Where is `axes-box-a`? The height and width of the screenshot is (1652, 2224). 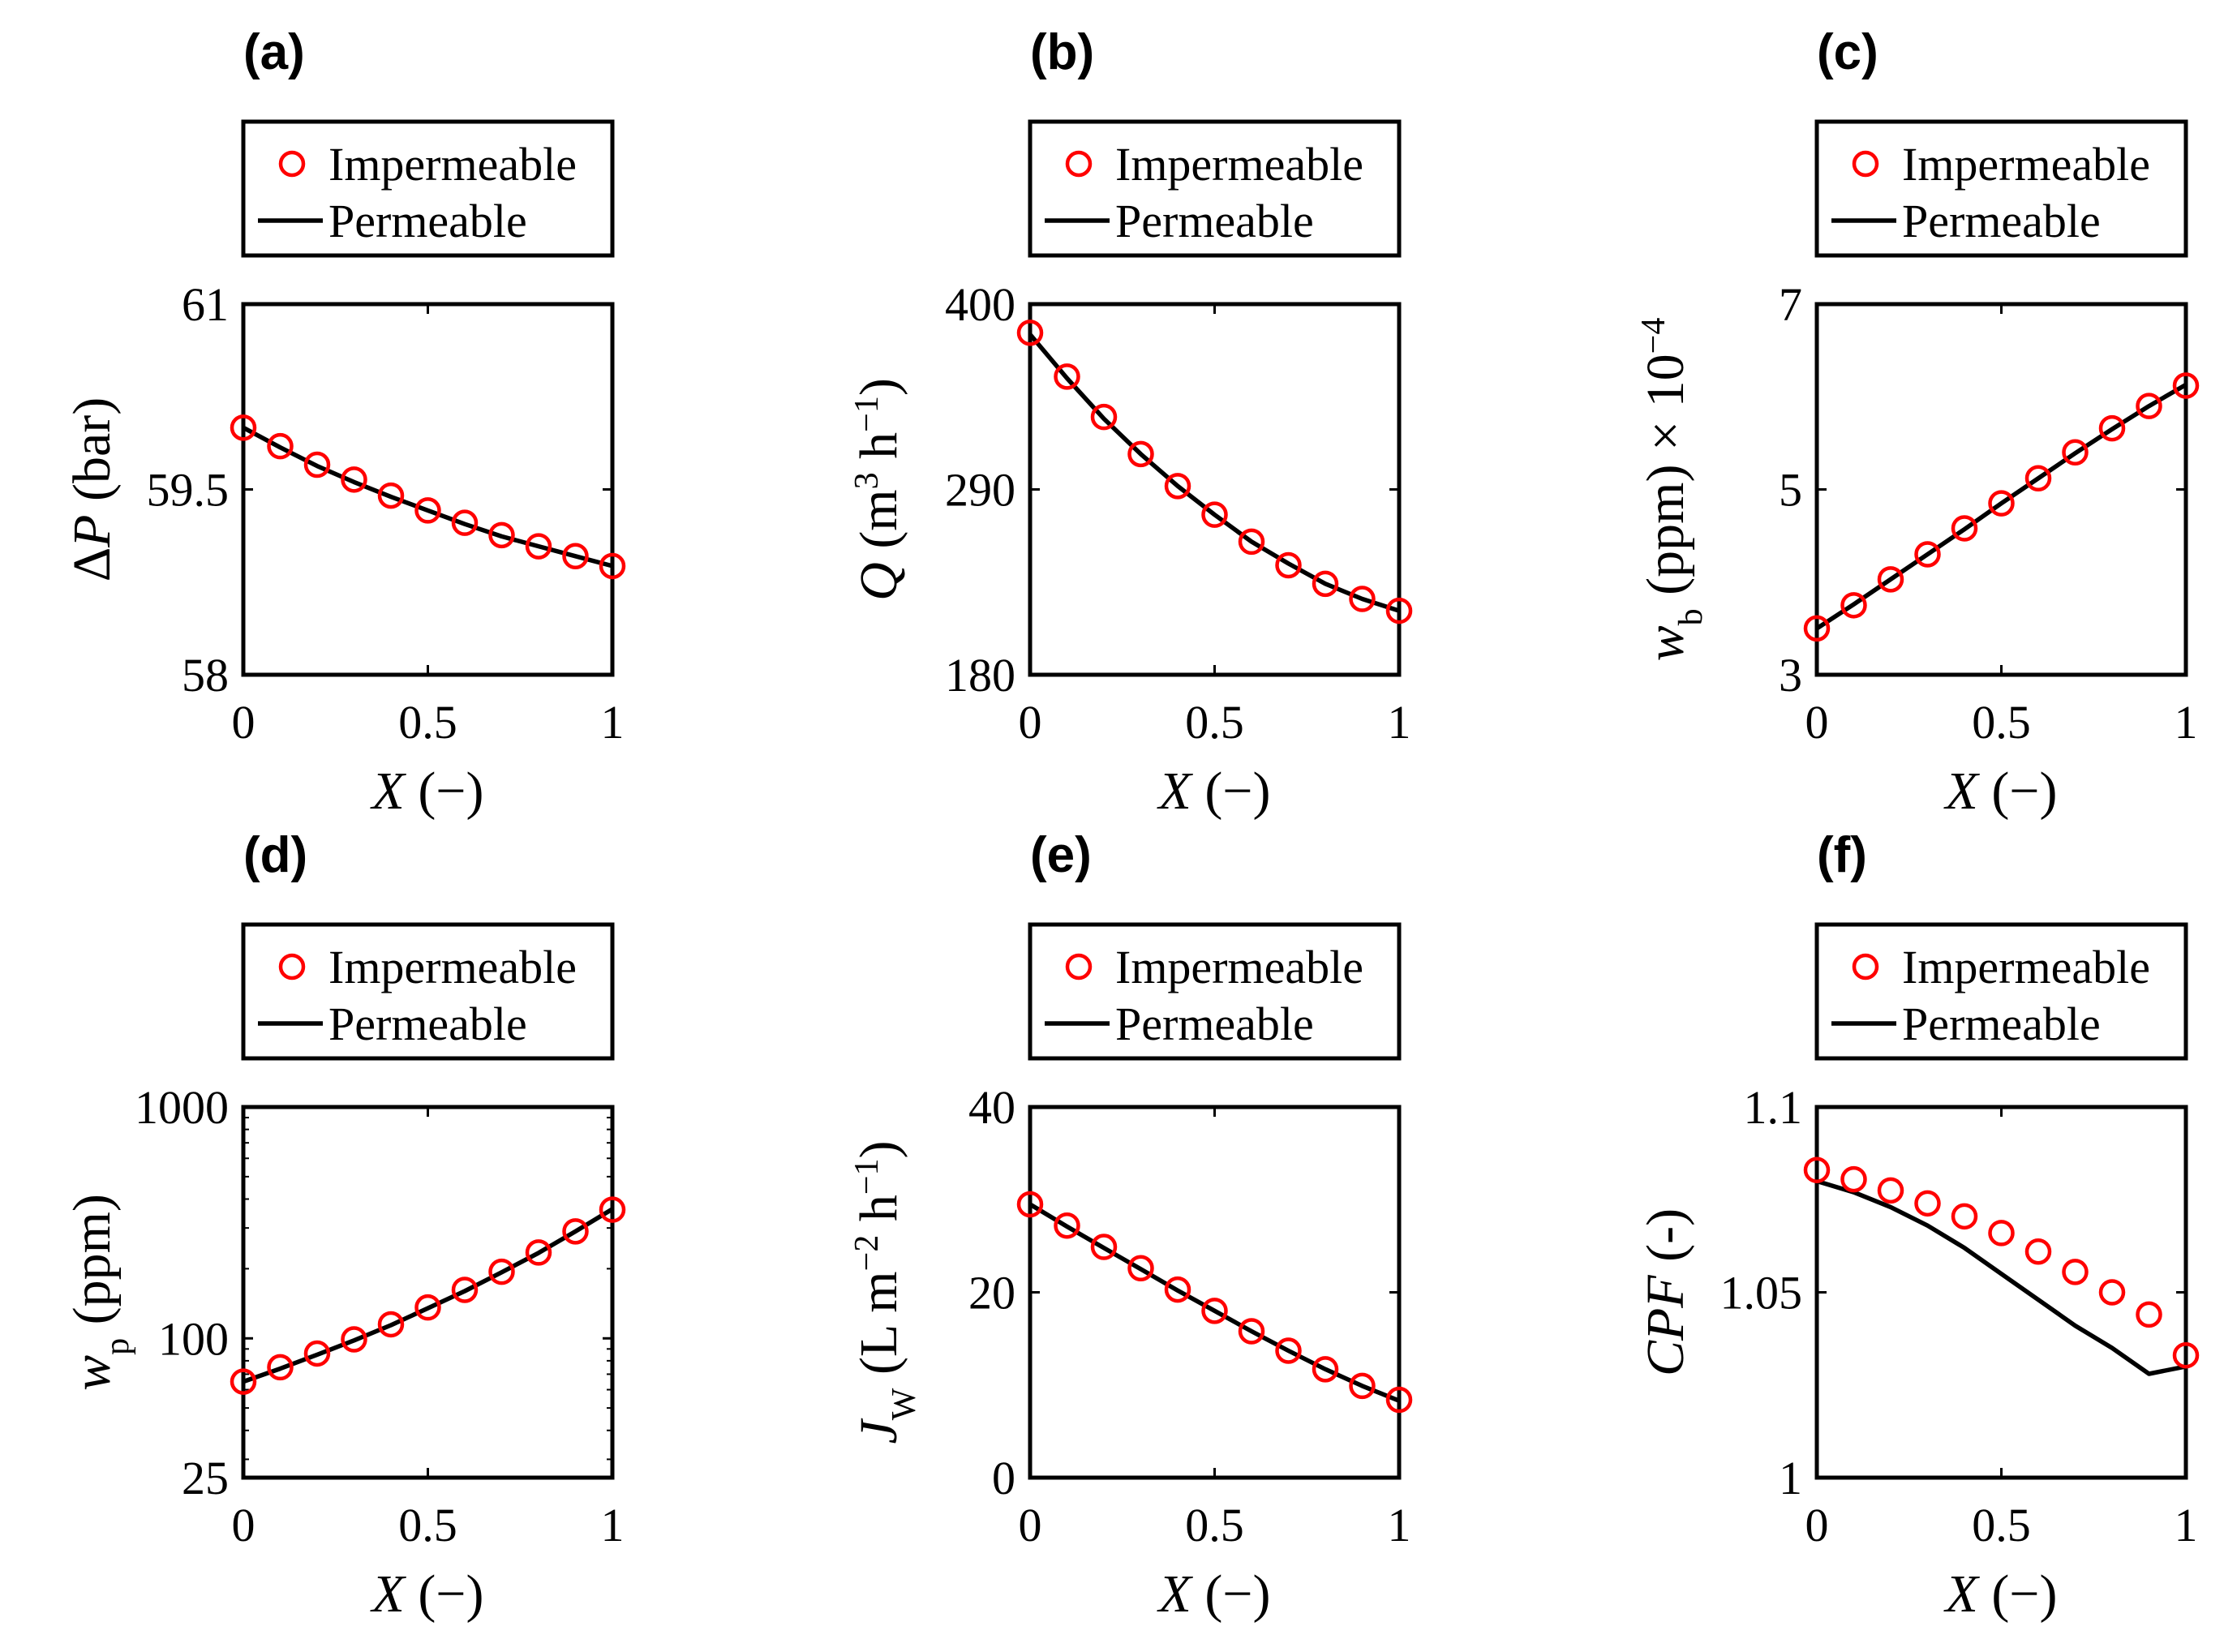 axes-box-a is located at coordinates (428, 490).